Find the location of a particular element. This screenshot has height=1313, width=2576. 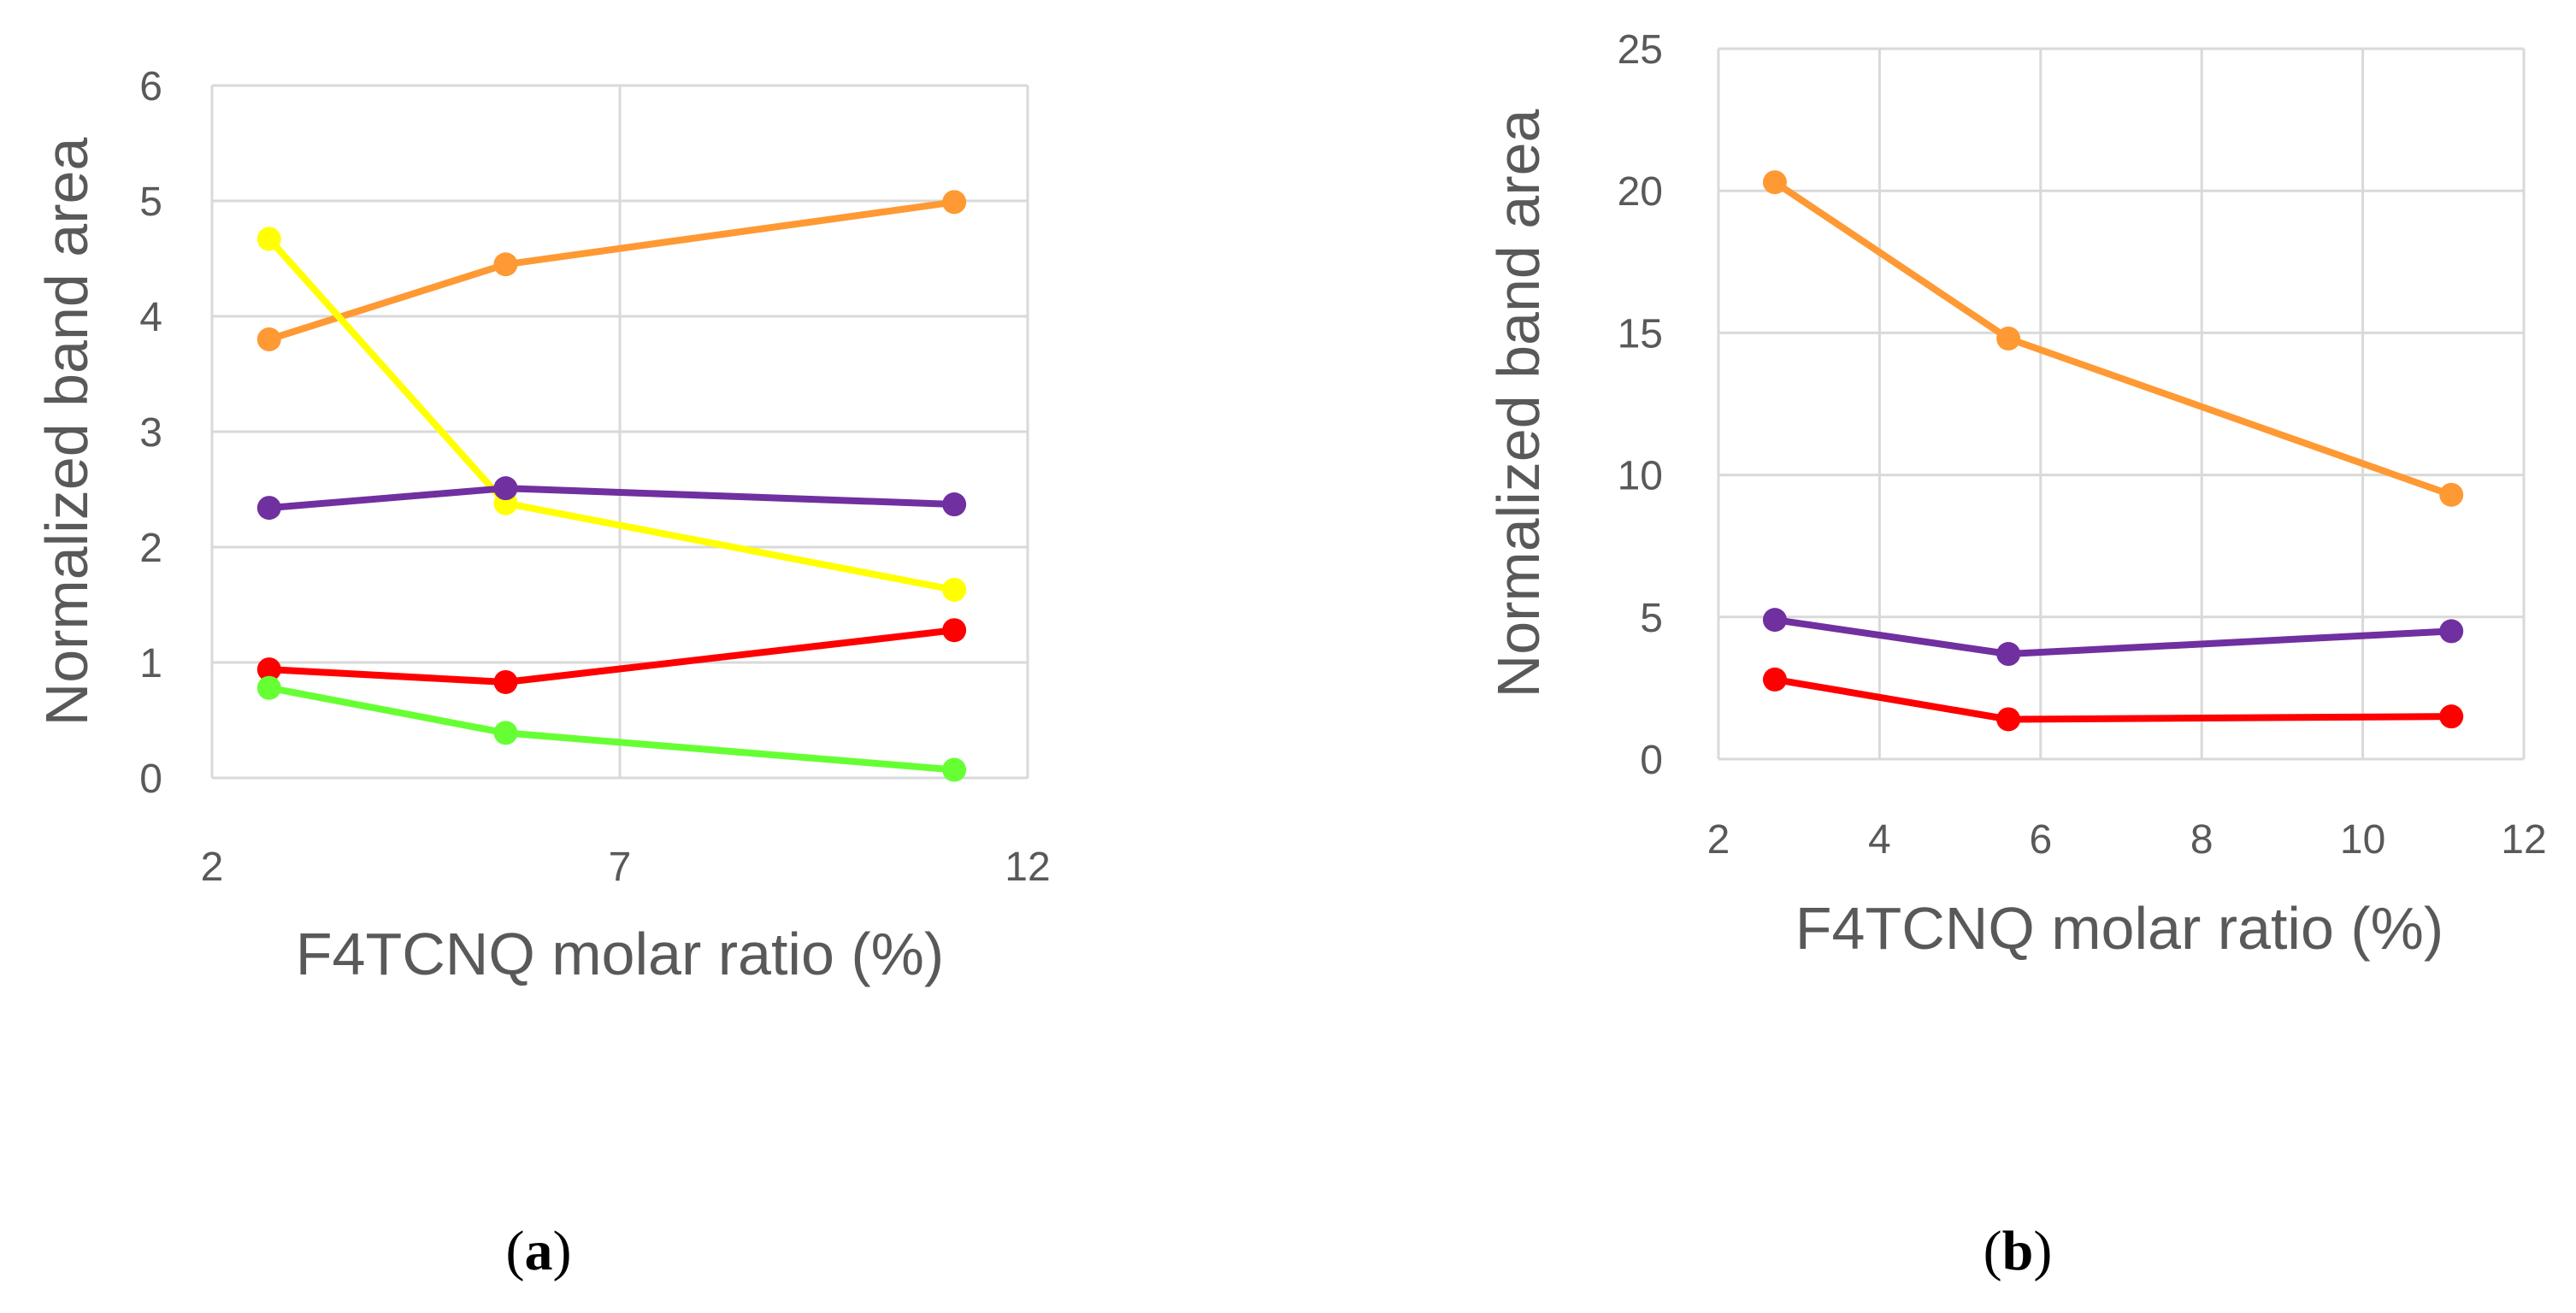

x-tick-label-a-2: 12 is located at coordinates (1027, 868).